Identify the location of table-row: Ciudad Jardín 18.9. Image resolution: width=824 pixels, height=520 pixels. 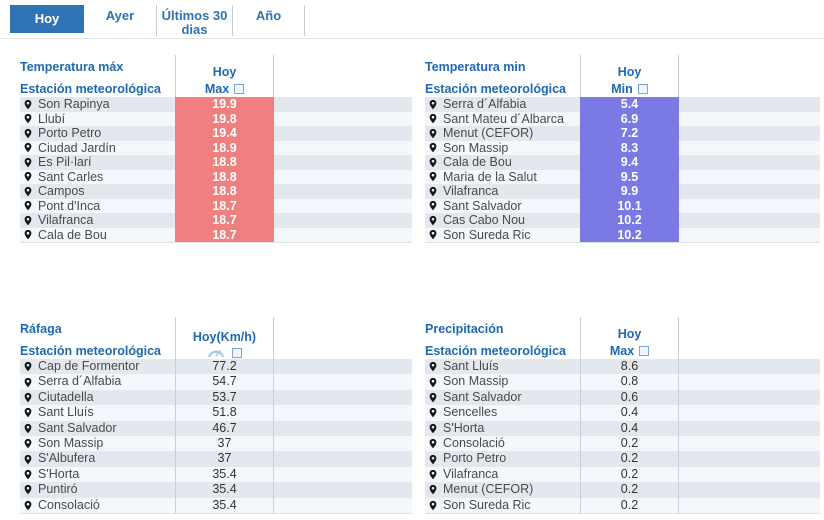
(216, 148).